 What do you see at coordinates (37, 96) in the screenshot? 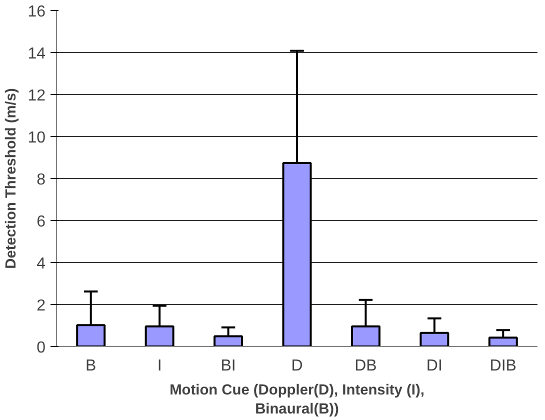
I see `y-tick-label: 12` at bounding box center [37, 96].